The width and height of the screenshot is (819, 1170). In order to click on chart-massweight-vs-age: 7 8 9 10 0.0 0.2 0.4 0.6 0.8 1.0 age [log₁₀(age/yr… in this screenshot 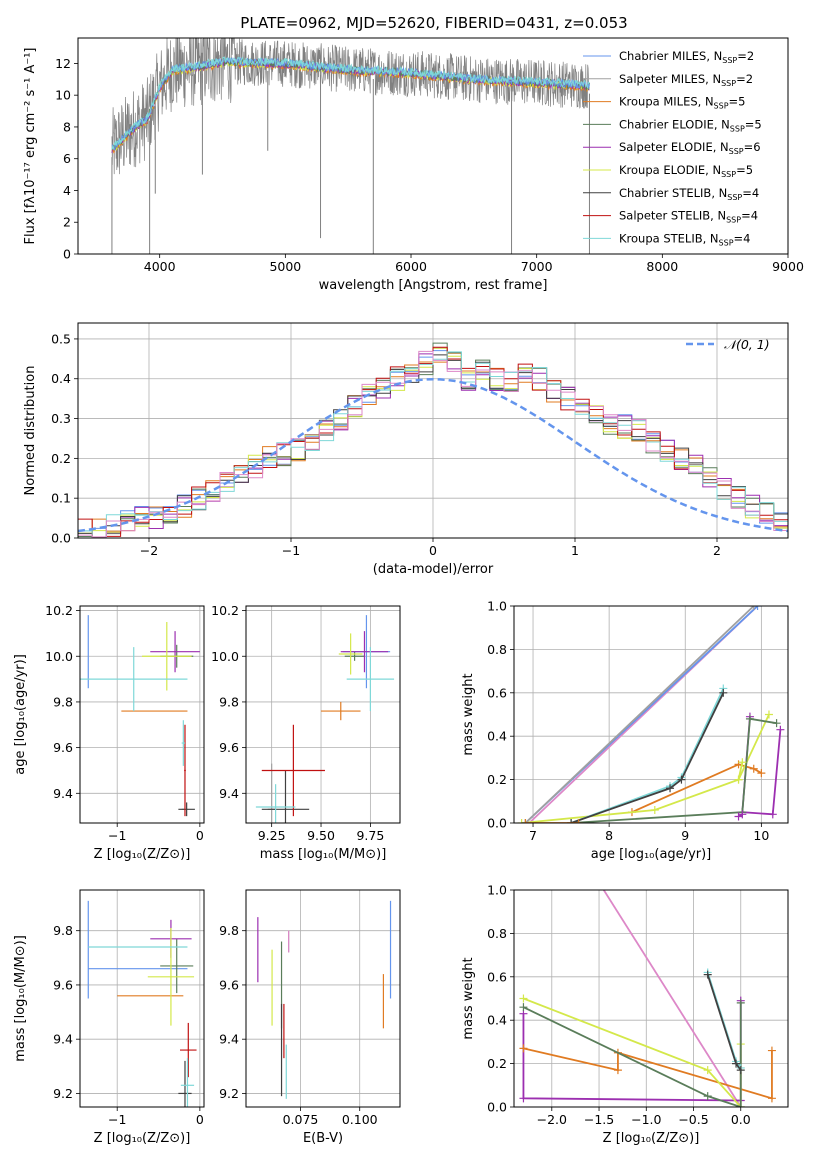, I will do `click(625, 730)`.